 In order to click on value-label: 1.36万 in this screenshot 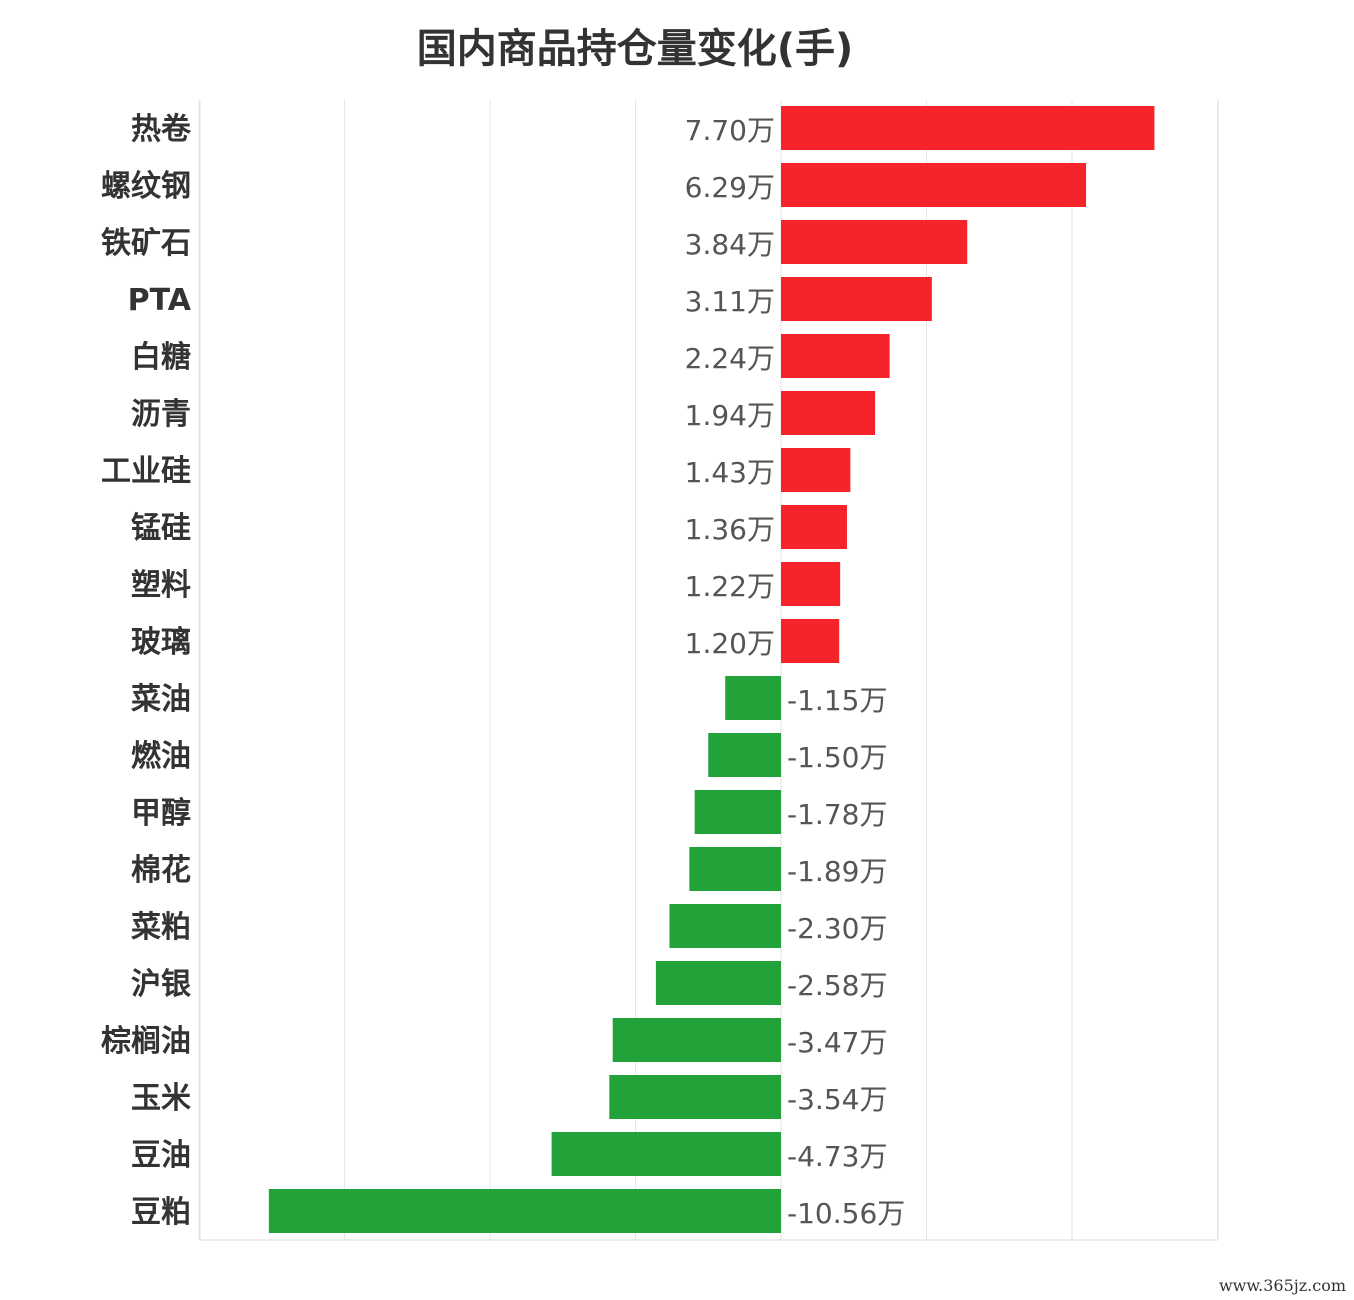, I will do `click(730, 529)`.